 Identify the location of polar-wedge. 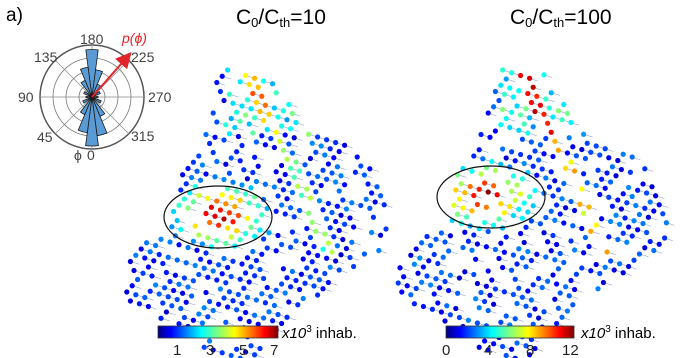
(86, 82).